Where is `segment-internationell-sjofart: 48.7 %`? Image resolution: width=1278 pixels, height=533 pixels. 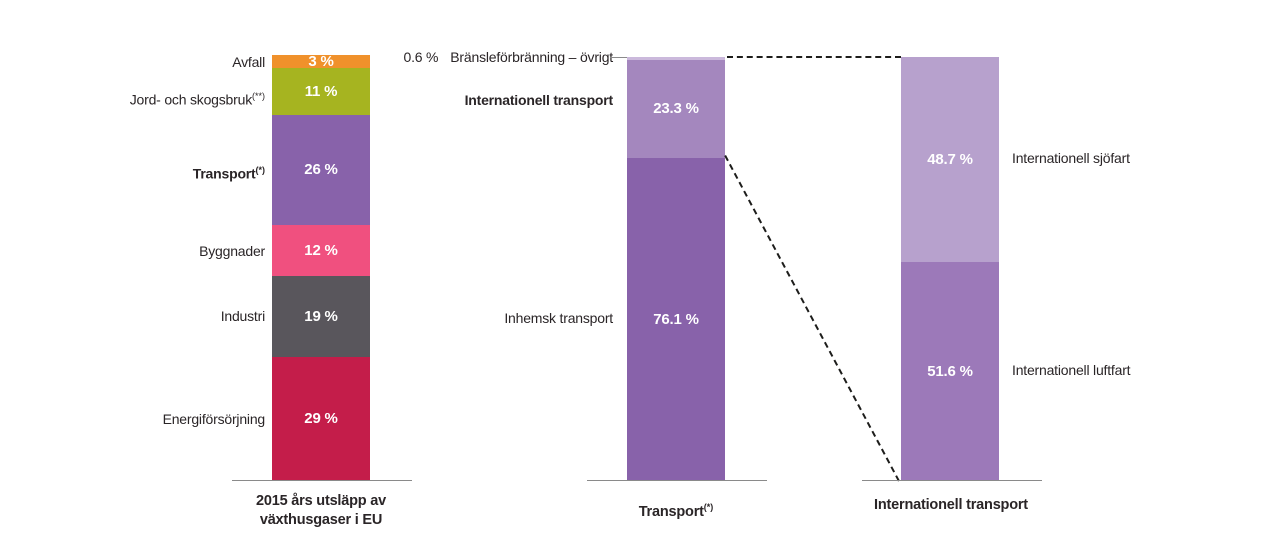 segment-internationell-sjofart: 48.7 % is located at coordinates (950, 160).